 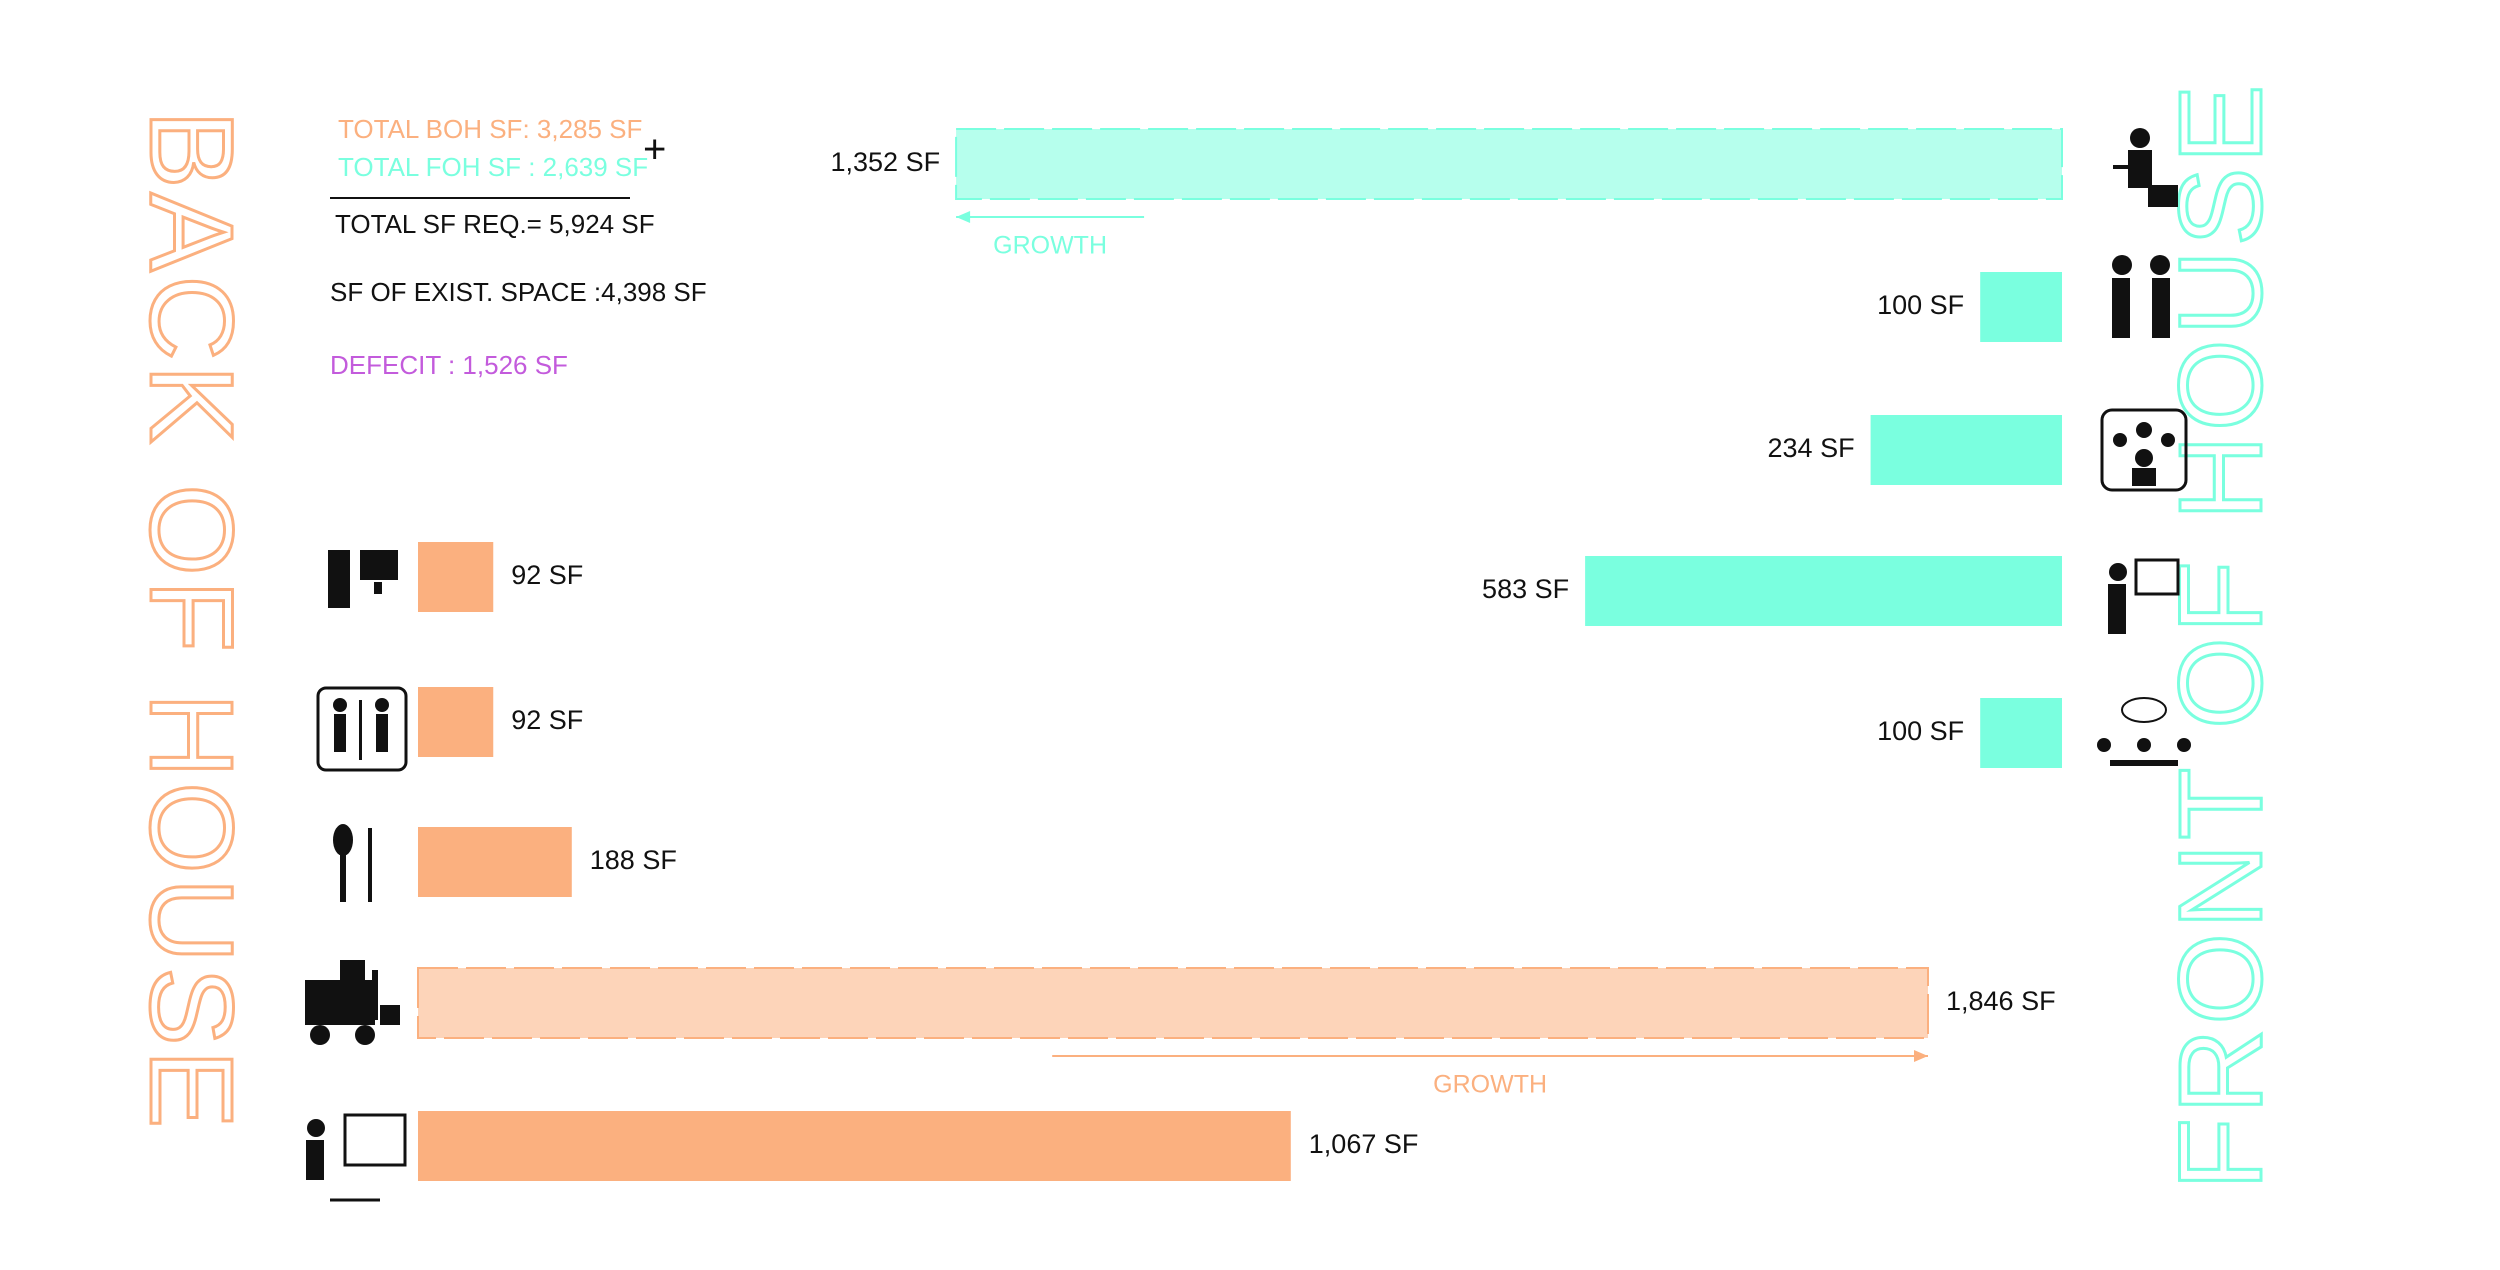 I want to click on value-label: 1,352 SF, so click(x=886, y=162).